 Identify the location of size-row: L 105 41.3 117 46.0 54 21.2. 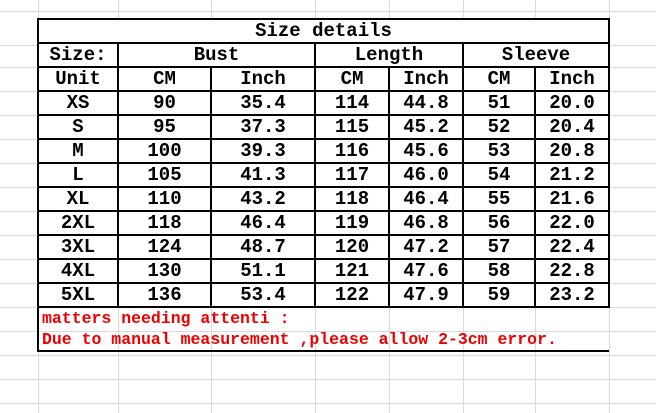
(324, 175).